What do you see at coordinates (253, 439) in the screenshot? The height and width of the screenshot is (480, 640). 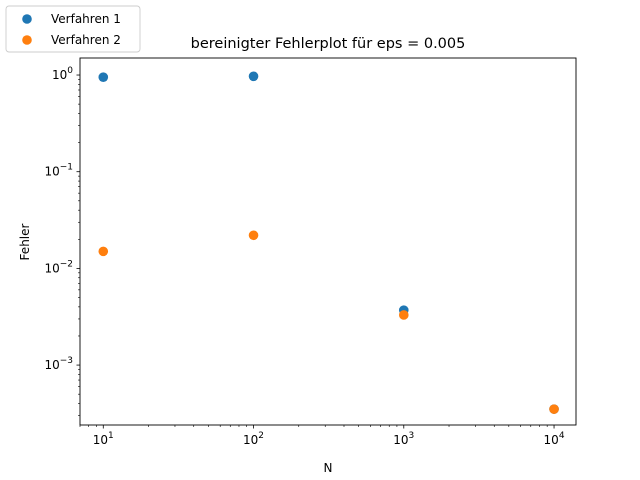 I see `x-tick-label: 10²` at bounding box center [253, 439].